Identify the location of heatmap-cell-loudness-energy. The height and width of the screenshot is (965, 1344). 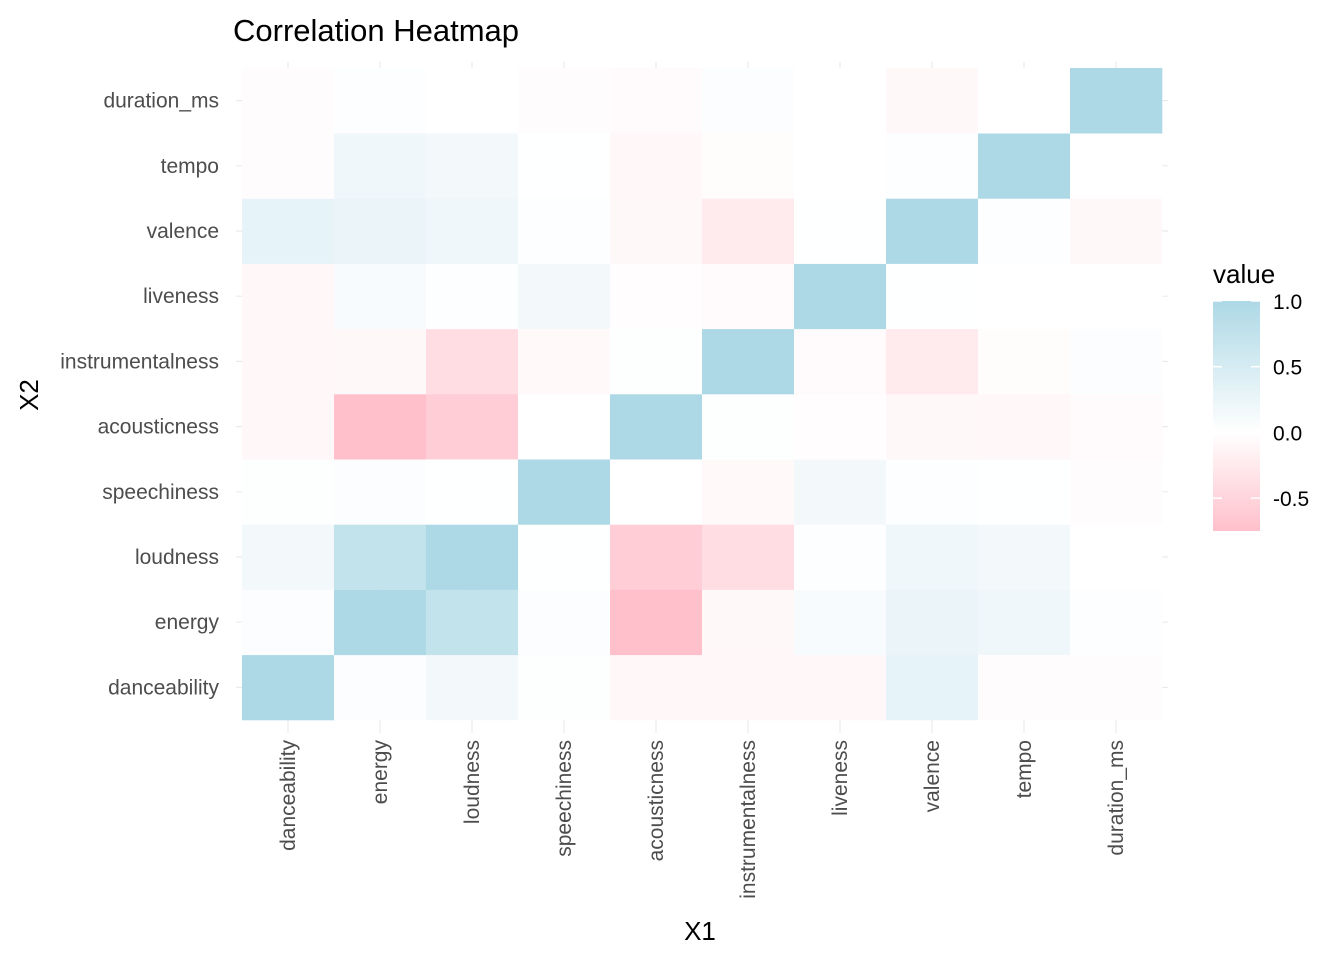
(472, 622).